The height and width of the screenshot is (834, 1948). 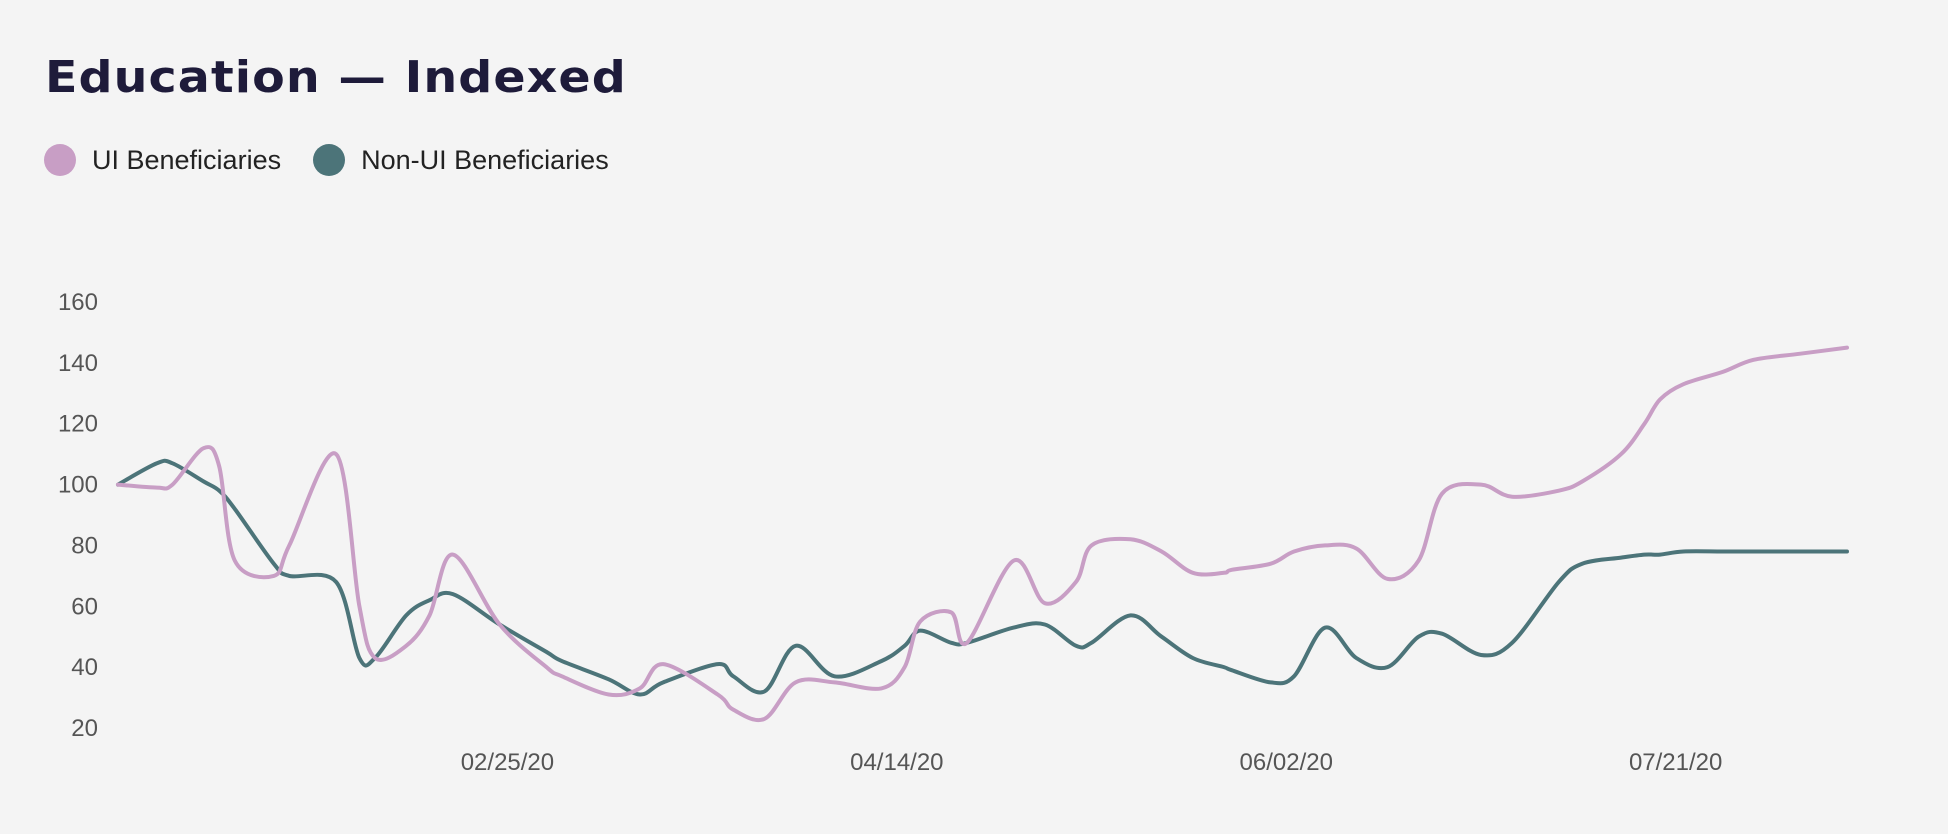 I want to click on legend-swatch-non-ui-beneficiaries, so click(x=329, y=160).